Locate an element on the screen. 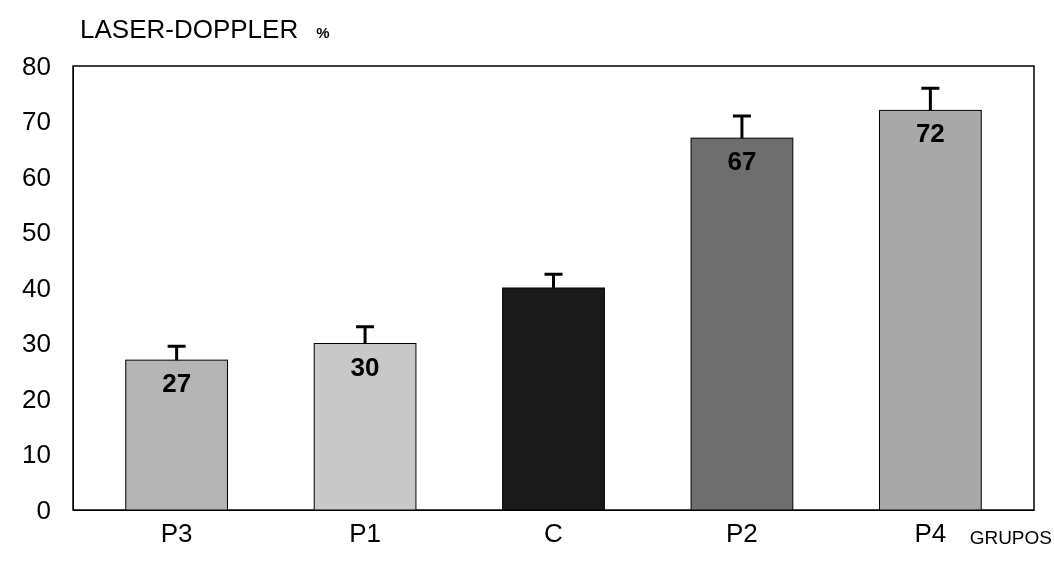 This screenshot has height=564, width=1054. y-tick-label: 50 is located at coordinates (36, 232).